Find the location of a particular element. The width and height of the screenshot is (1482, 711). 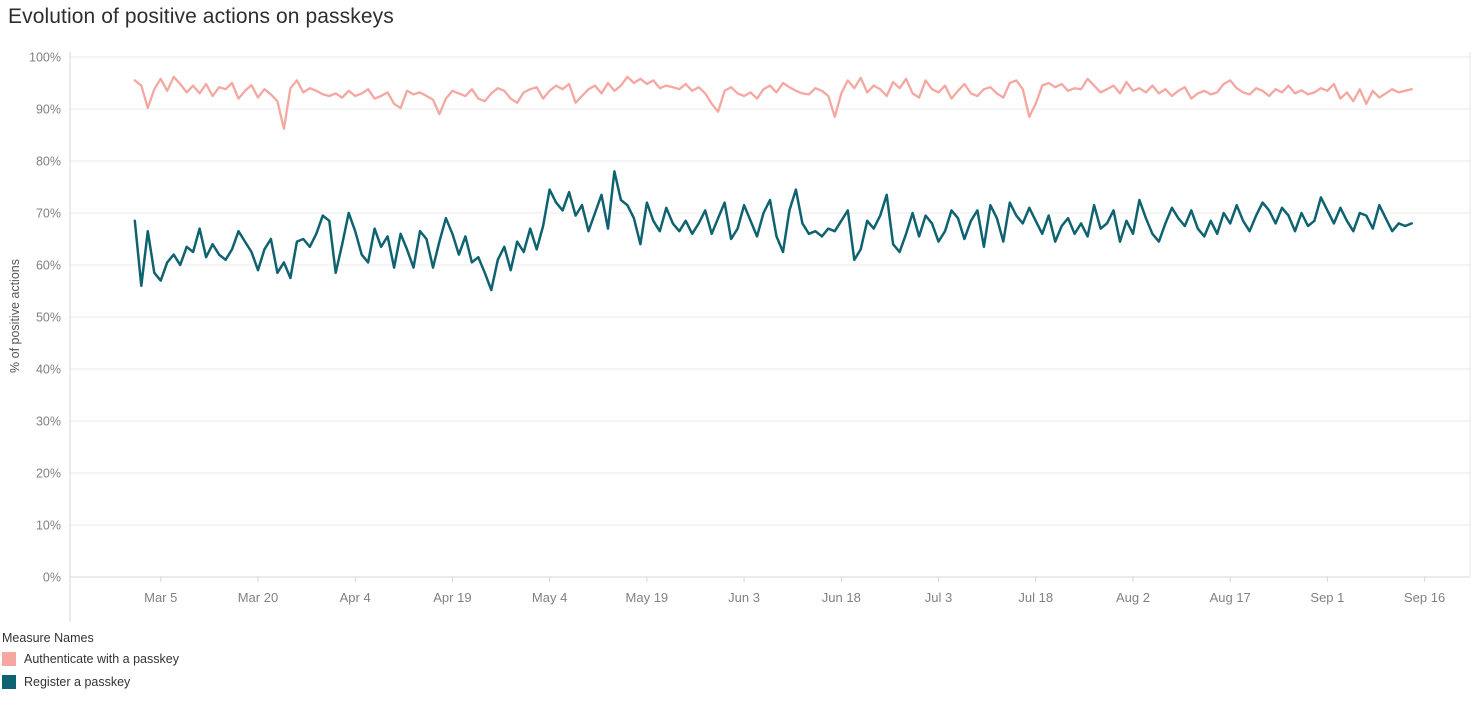

legend-item-authenticate: Authenticate with a passkey is located at coordinates (90, 659).